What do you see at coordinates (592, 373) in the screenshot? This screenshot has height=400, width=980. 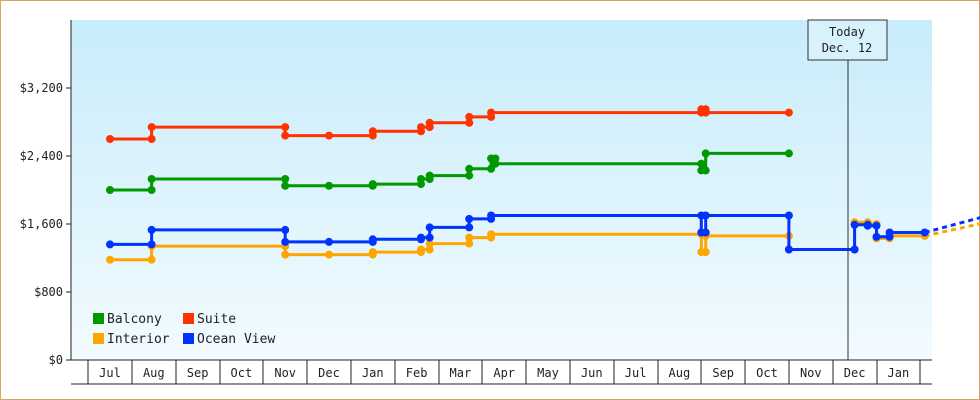 I see `x-tick-label: Jun` at bounding box center [592, 373].